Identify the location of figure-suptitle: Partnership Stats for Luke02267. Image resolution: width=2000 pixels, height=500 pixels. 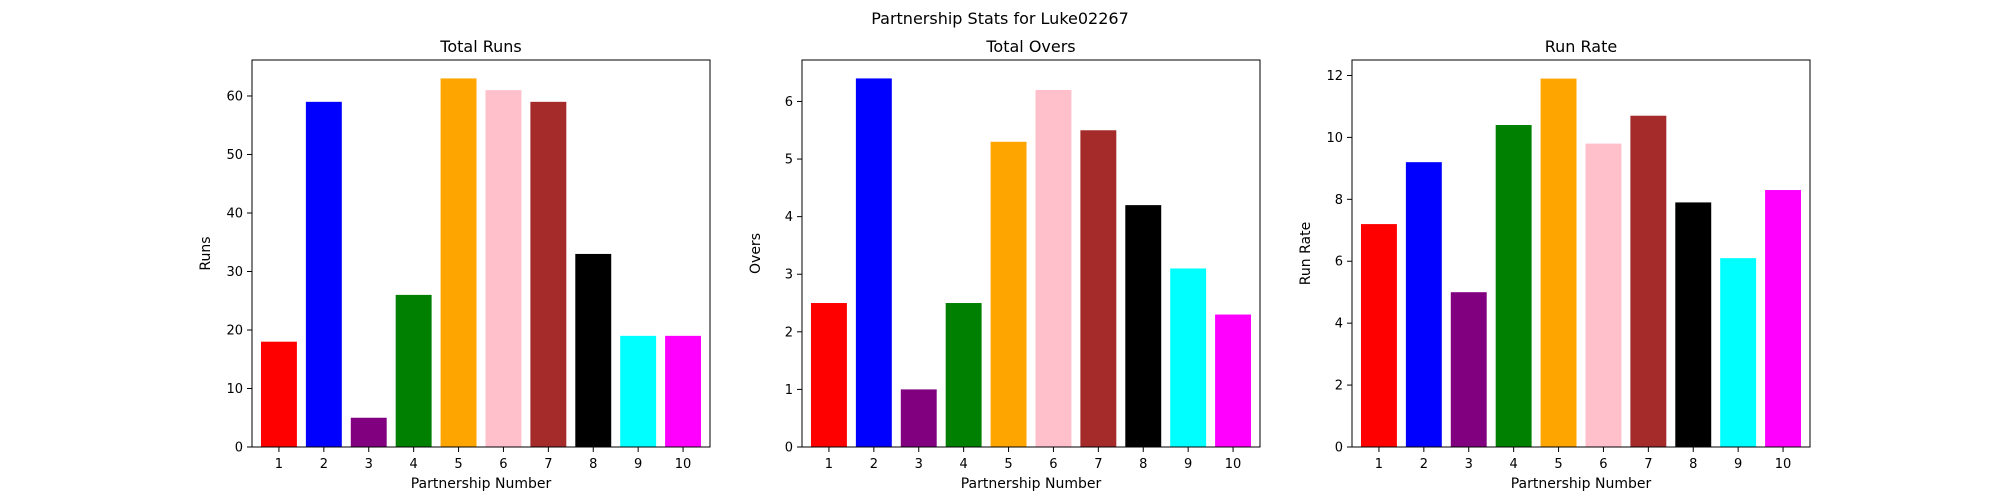
(1000, 18).